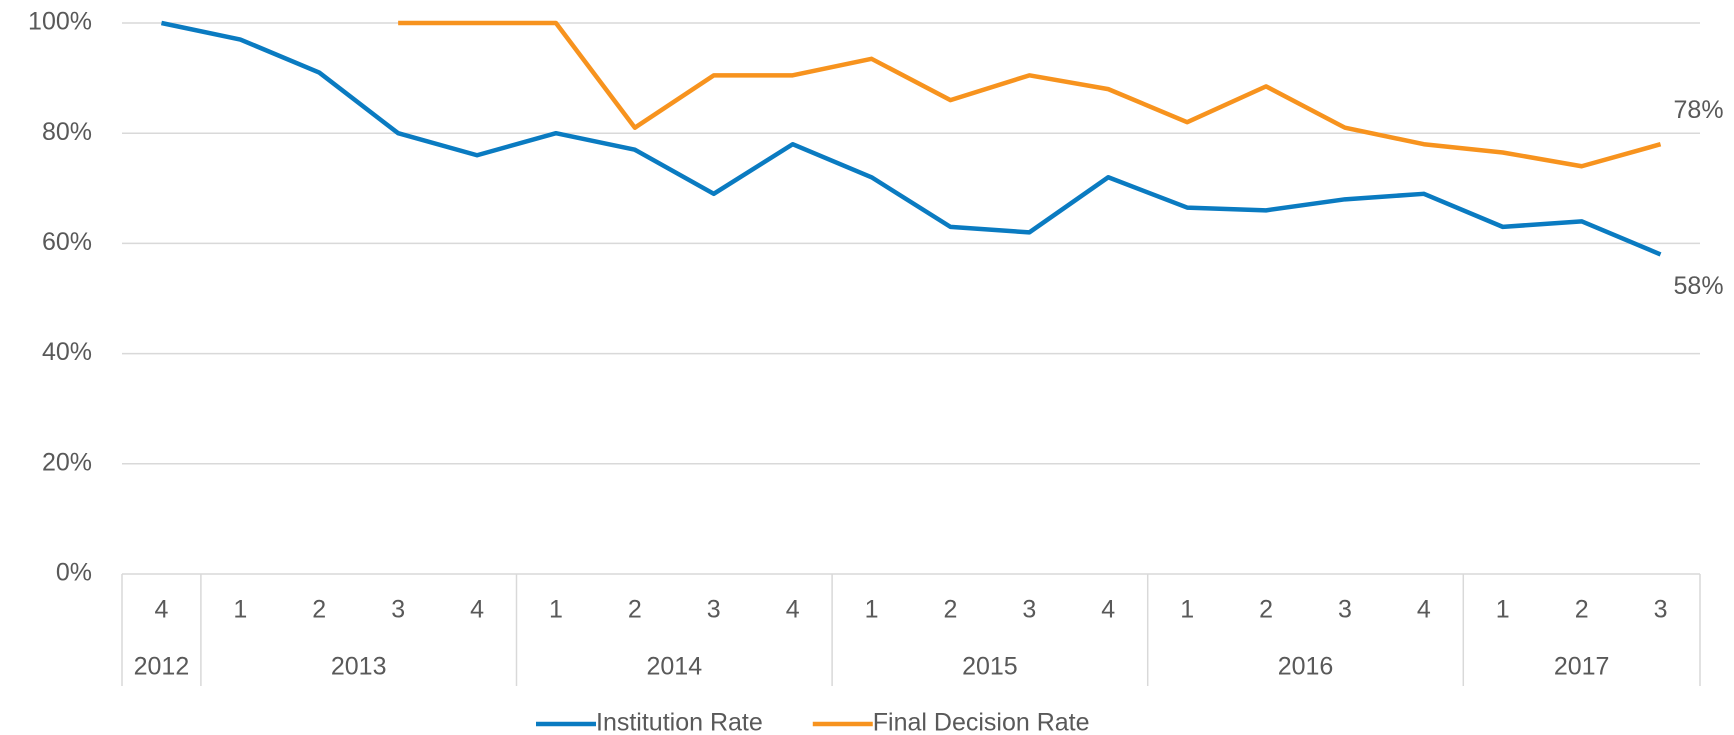 This screenshot has width=1734, height=735. I want to click on y-tick-label: 100%, so click(60, 22).